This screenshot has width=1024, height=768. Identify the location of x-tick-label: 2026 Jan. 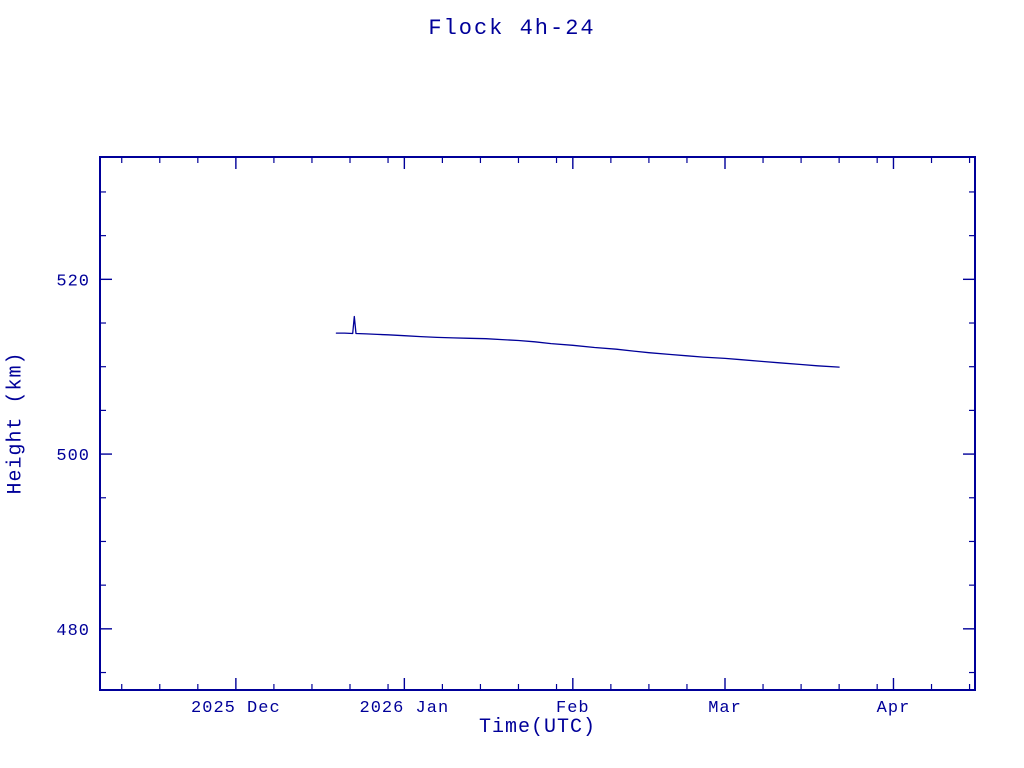
(405, 708).